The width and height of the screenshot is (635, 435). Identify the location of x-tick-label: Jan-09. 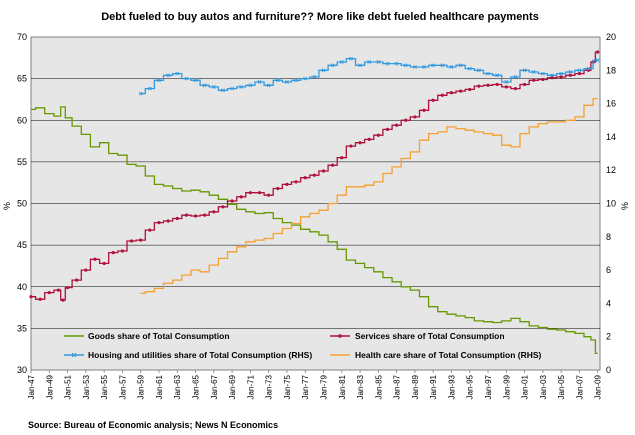
(598, 386).